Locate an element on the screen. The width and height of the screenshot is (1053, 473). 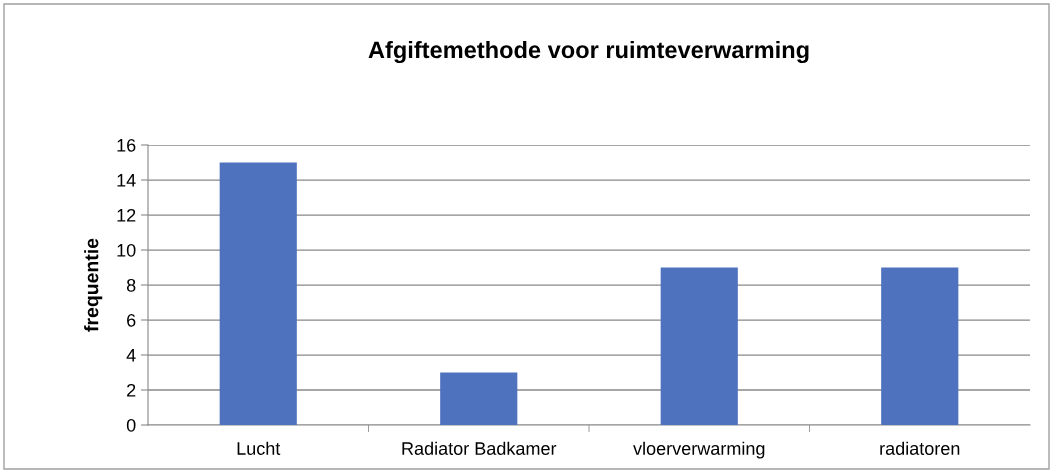
y-tick-label: 10 is located at coordinates (126, 250).